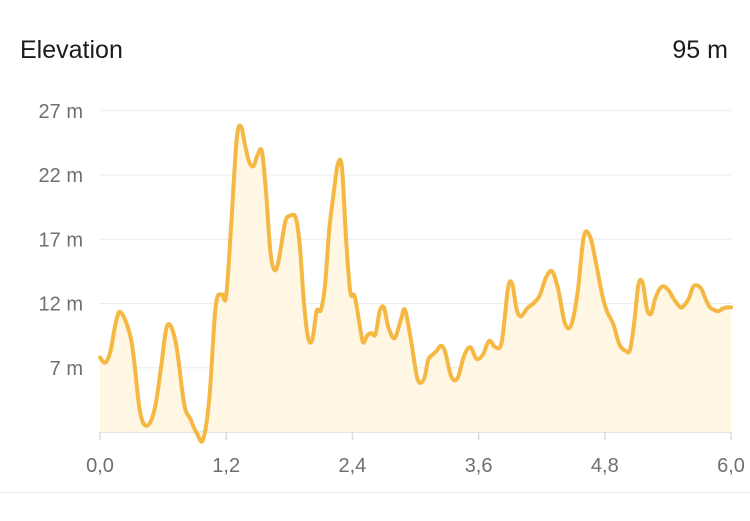 The width and height of the screenshot is (750, 521). Describe the element at coordinates (66, 369) in the screenshot. I see `y-tick-label: 7 m` at that location.